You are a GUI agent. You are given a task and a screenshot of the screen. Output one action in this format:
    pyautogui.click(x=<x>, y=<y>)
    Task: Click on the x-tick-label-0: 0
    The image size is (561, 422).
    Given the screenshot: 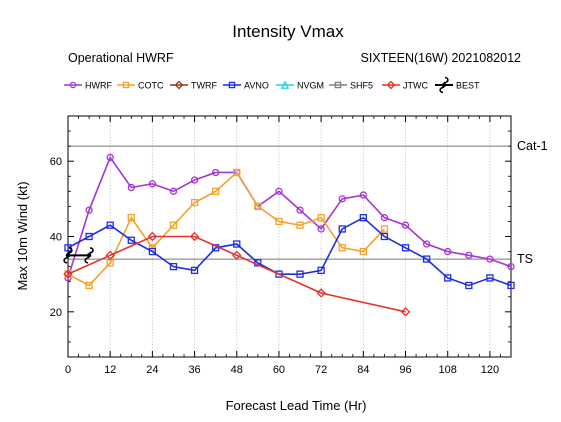 What is the action you would take?
    pyautogui.click(x=68, y=370)
    